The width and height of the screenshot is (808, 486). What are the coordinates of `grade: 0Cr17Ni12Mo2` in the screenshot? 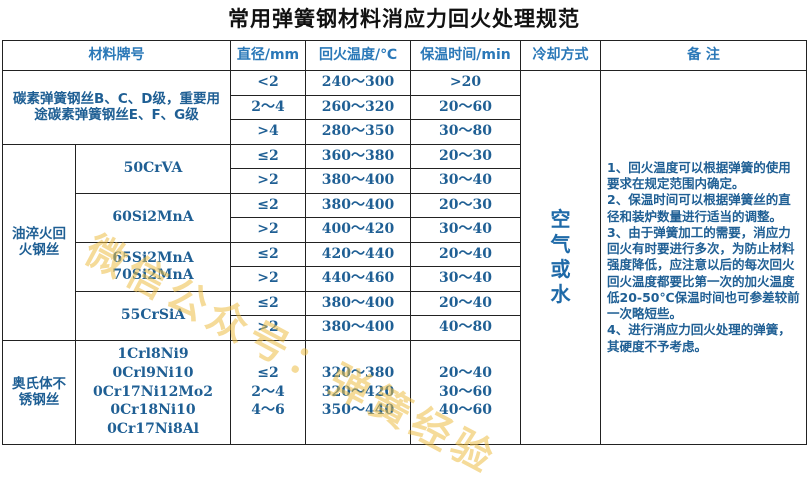 It's located at (153, 391).